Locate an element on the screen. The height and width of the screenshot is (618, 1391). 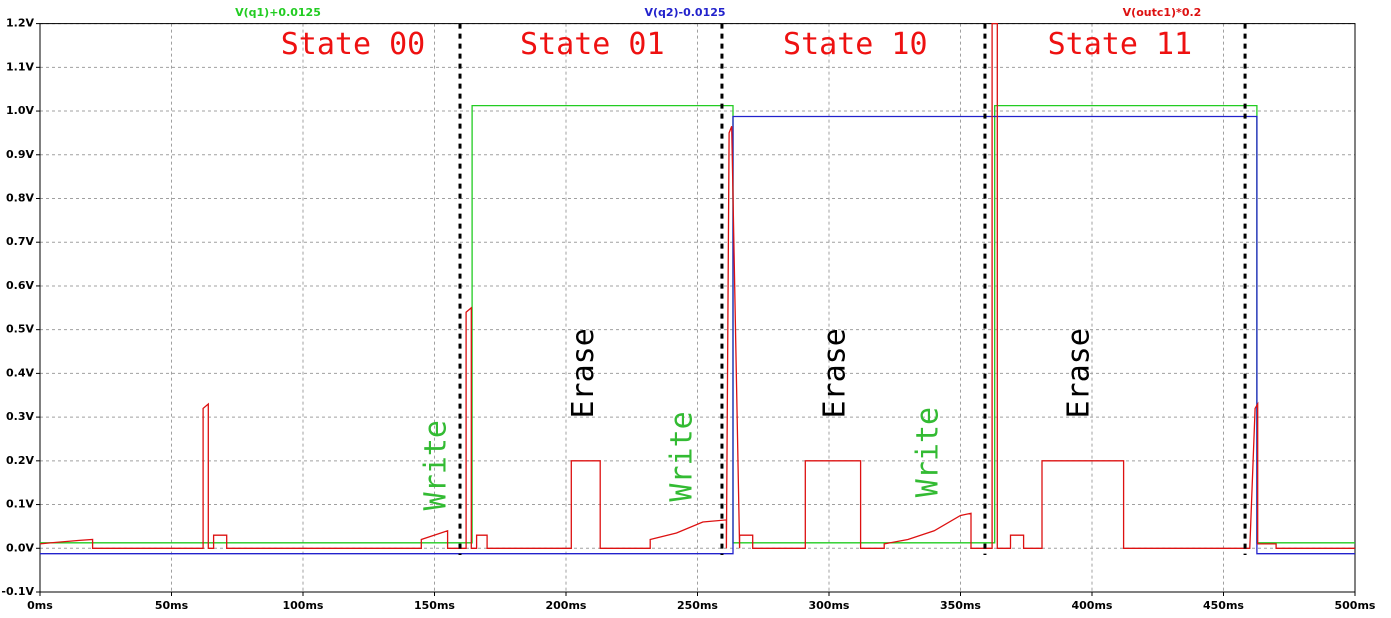
x-tick-label: 200ms is located at coordinates (566, 605).